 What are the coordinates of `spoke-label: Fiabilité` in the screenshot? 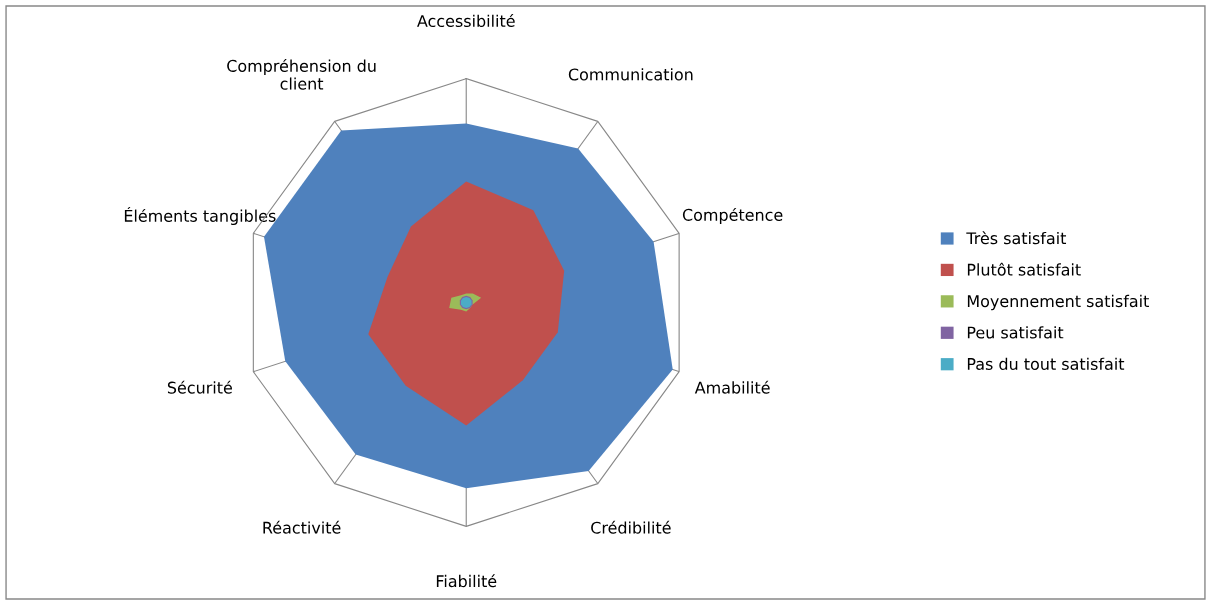 It's located at (466, 581).